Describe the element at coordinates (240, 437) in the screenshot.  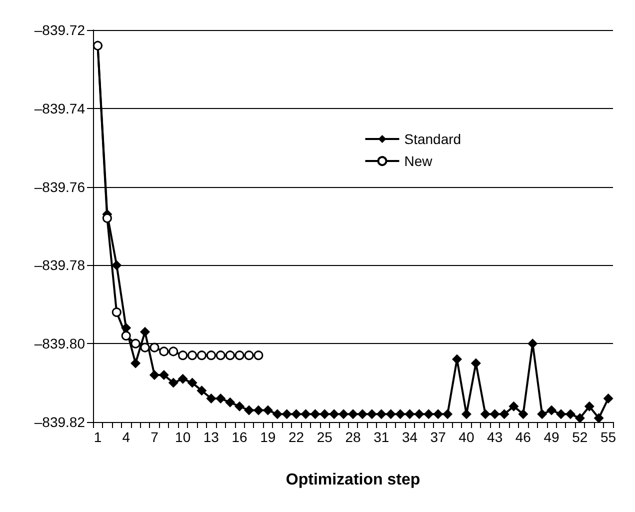
I see `x-tick-label: 16` at that location.